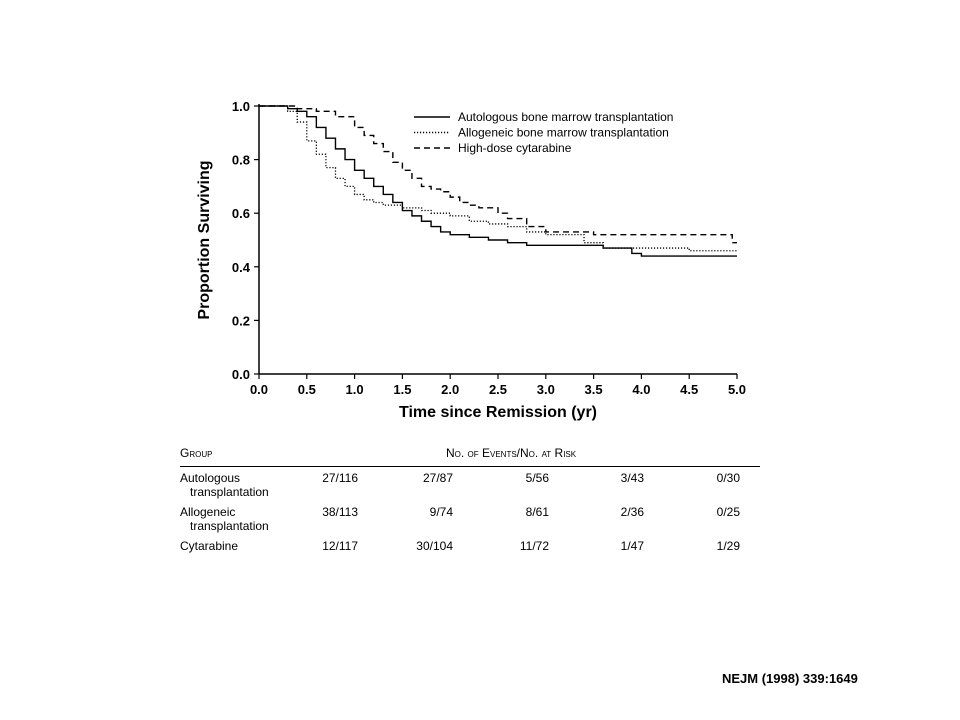 The width and height of the screenshot is (960, 720). Describe the element at coordinates (245, 546) in the screenshot. I see `row-label: Cytarabine` at that location.